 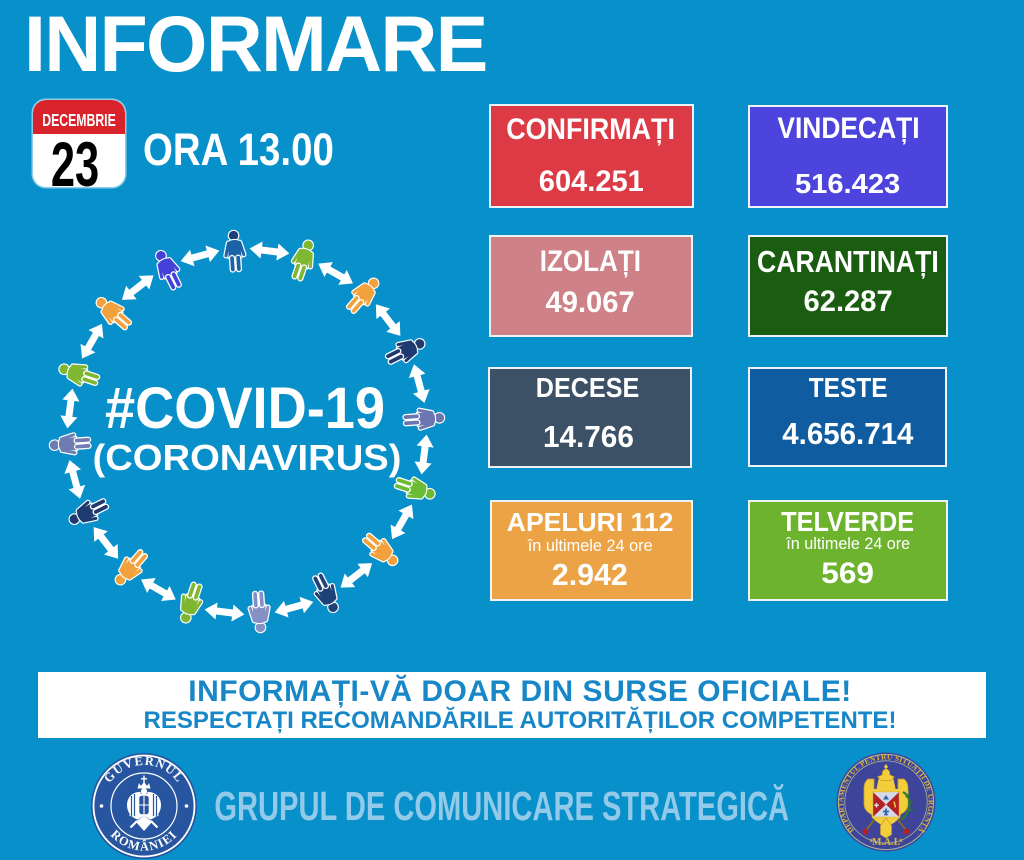 I want to click on svg-text: (CORONAVIRUS), so click(x=247, y=457).